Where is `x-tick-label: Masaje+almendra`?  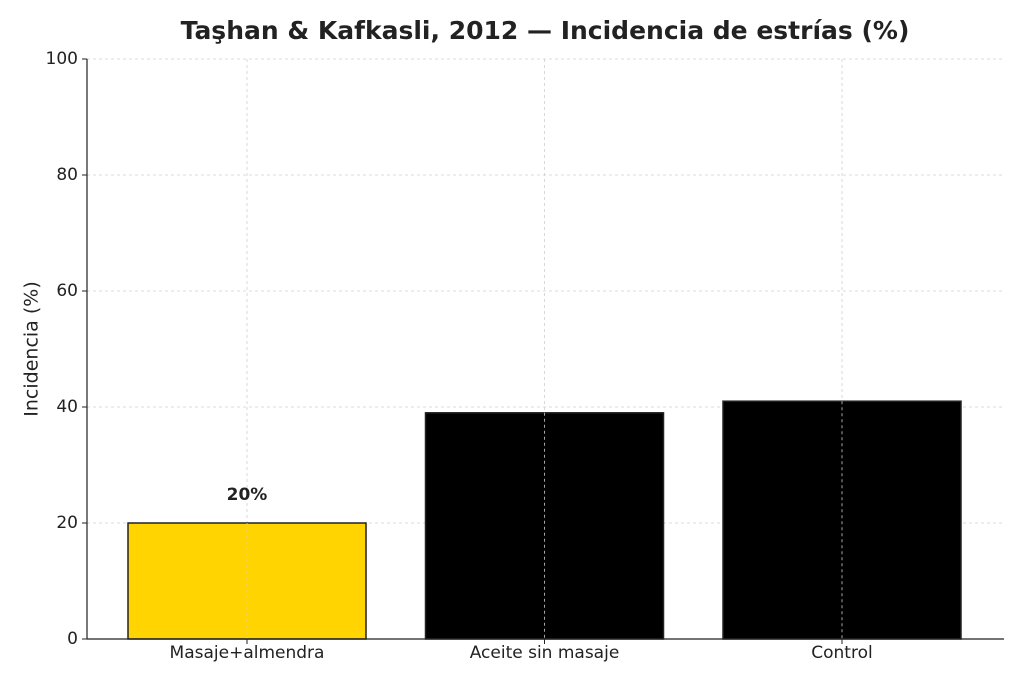
x-tick-label: Masaje+almendra is located at coordinates (247, 653).